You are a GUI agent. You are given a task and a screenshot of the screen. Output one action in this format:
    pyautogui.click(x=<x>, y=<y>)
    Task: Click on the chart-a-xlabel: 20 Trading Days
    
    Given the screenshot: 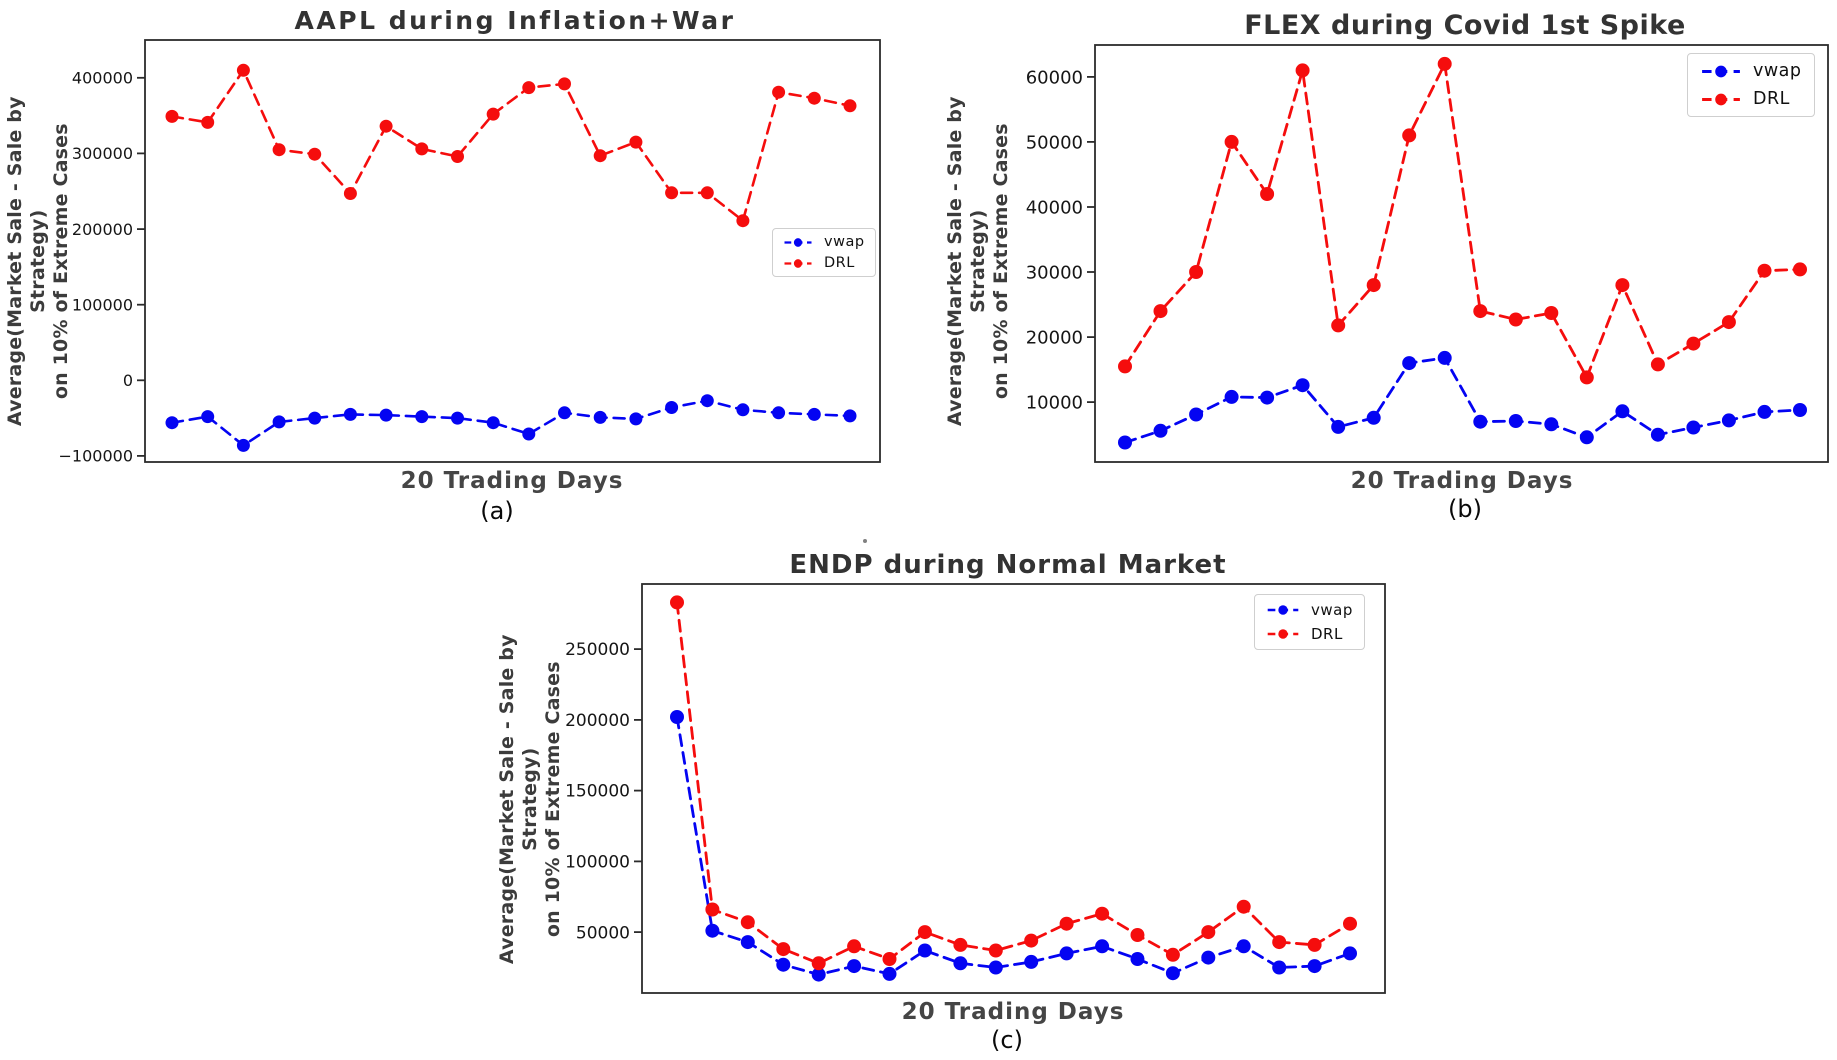 What is the action you would take?
    pyautogui.click(x=512, y=481)
    